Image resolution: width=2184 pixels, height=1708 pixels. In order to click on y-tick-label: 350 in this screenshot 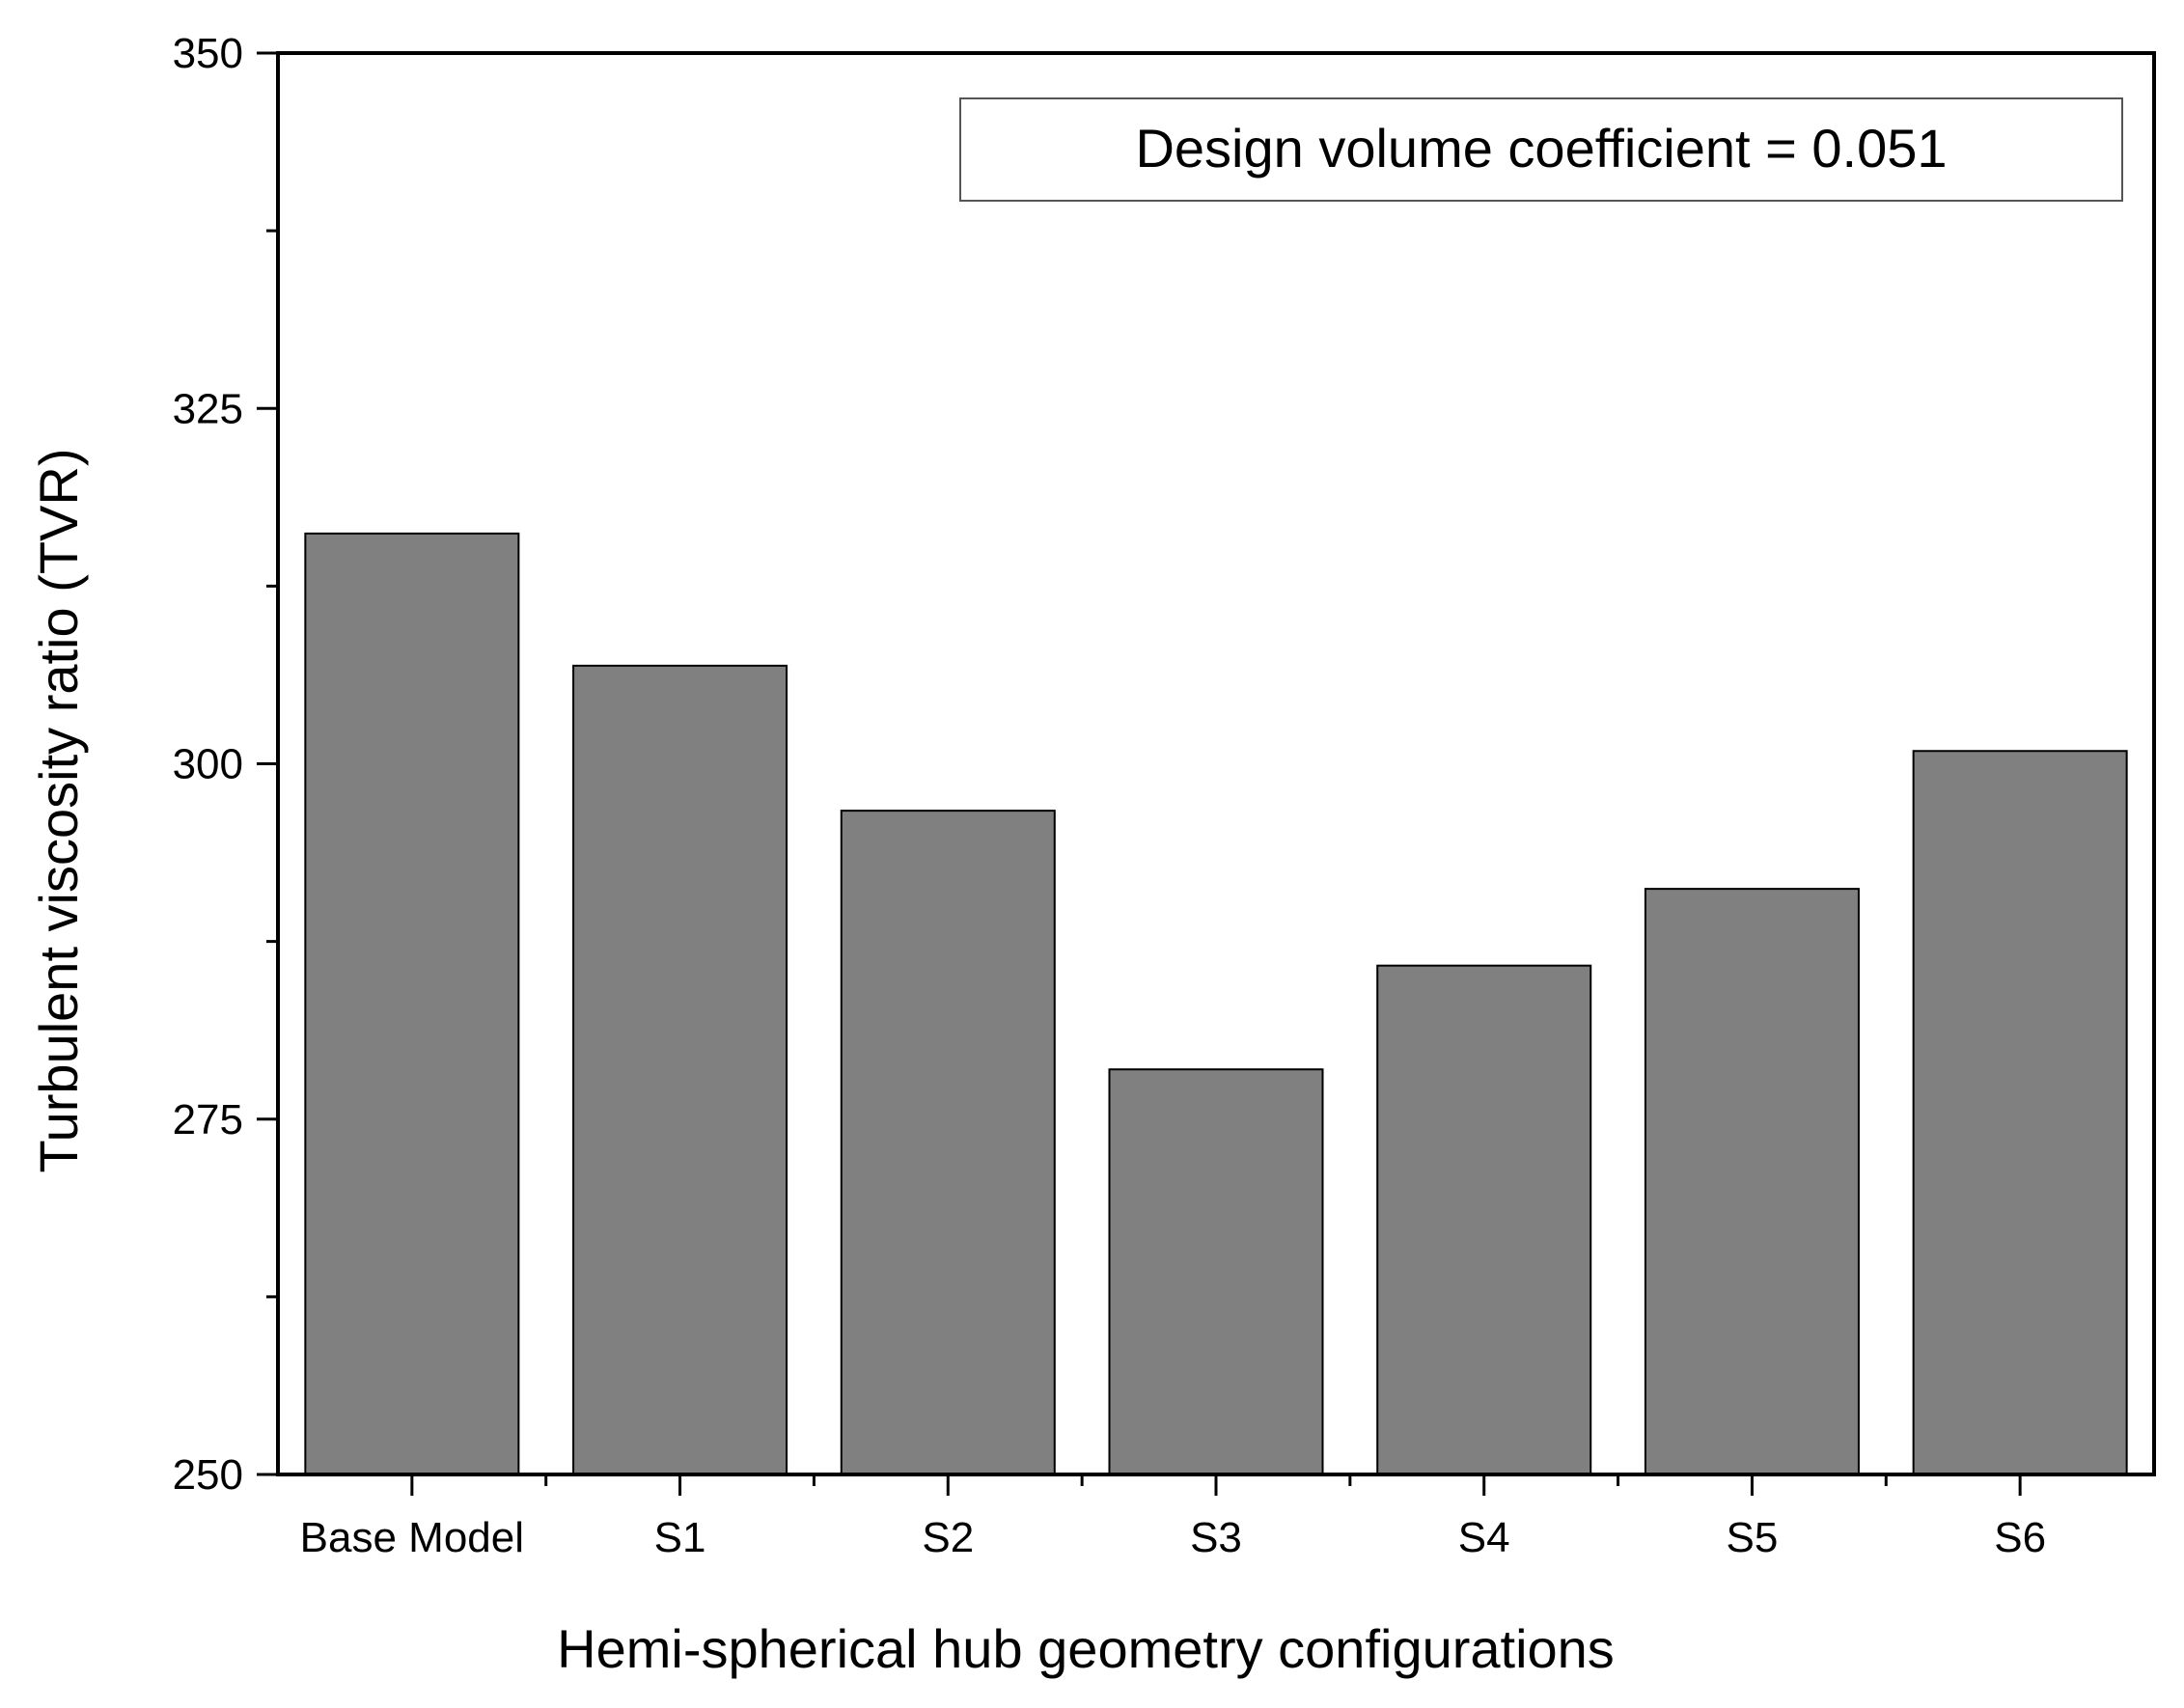, I will do `click(208, 53)`.